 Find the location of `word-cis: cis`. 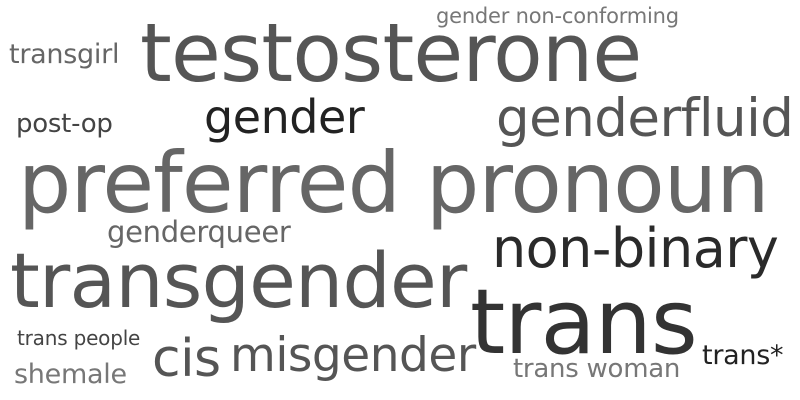

word-cis: cis is located at coordinates (186, 359).